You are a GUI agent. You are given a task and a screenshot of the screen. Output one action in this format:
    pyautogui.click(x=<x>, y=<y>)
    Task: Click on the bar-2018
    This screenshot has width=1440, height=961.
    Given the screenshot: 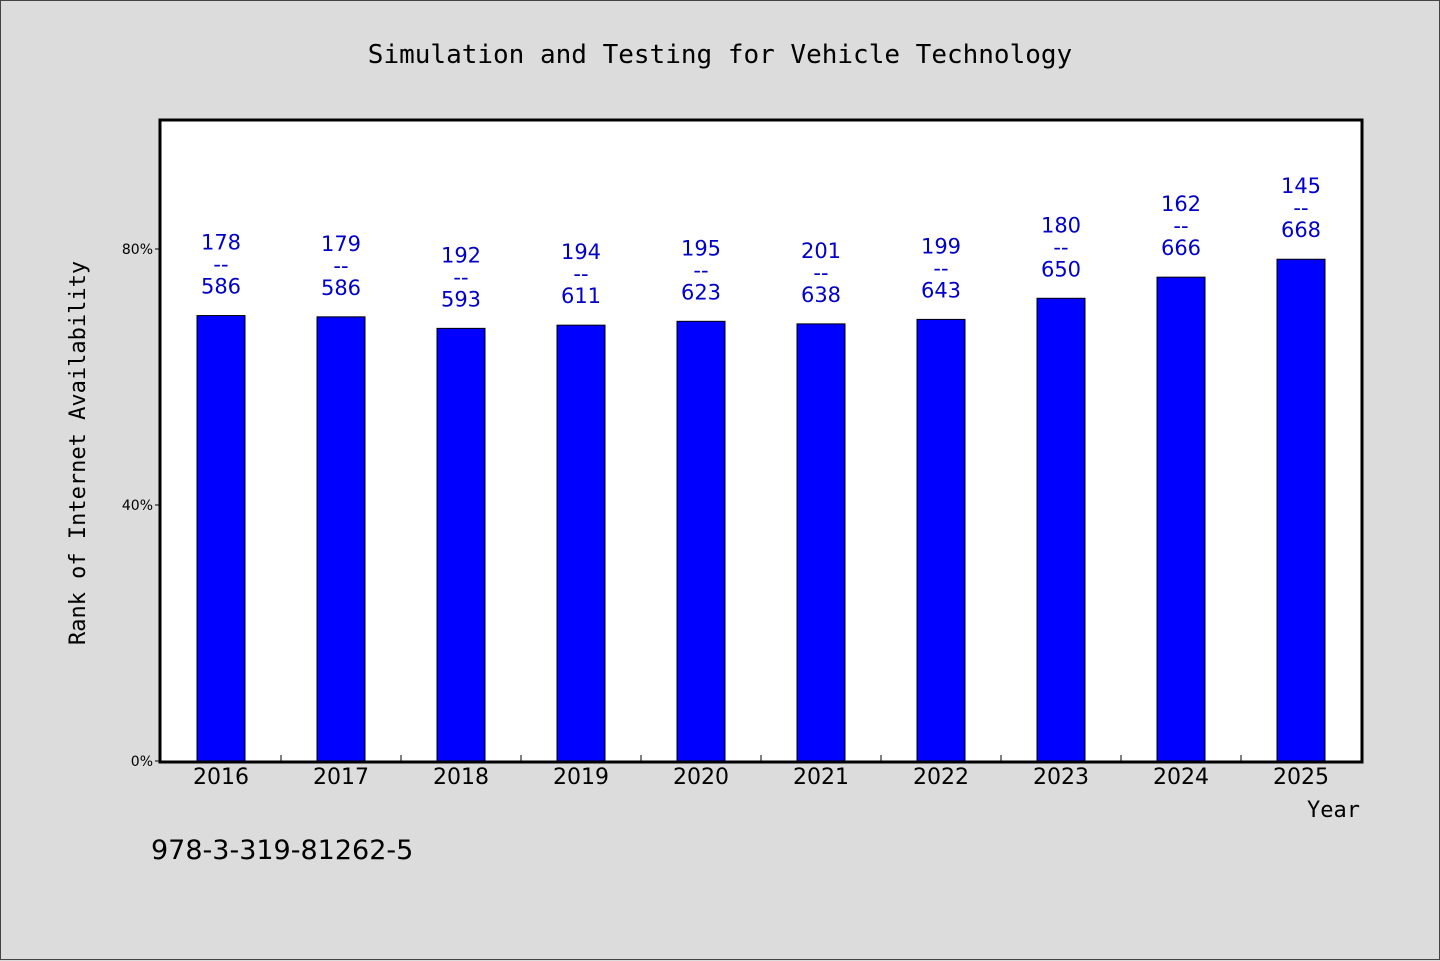 What is the action you would take?
    pyautogui.click(x=461, y=544)
    